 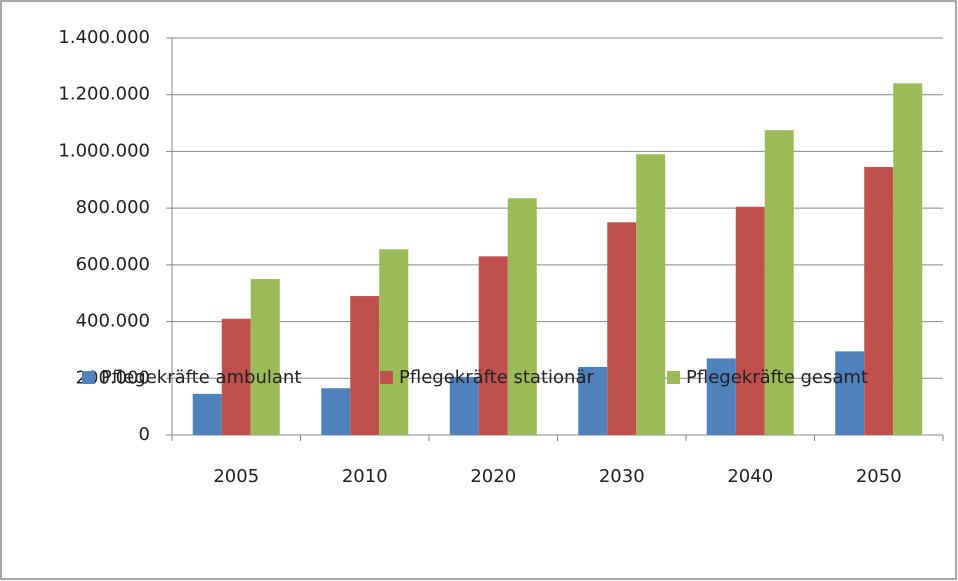 What do you see at coordinates (113, 264) in the screenshot?
I see `y-tick-label: 600.000` at bounding box center [113, 264].